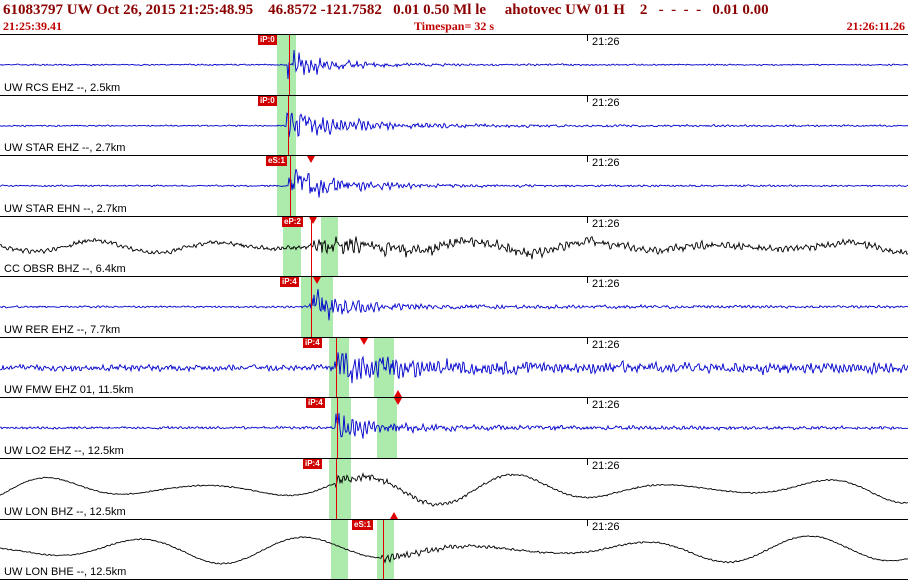 This screenshot has height=580, width=908. I want to click on window-start-time: 21:25:39.41, so click(32, 26).